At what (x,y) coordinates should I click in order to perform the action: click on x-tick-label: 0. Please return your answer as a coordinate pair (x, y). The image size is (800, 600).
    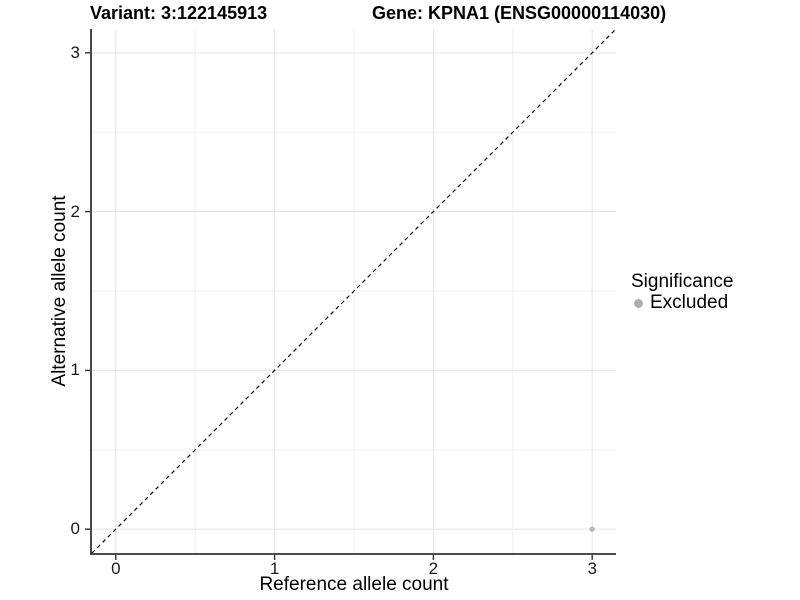
    Looking at the image, I should click on (116, 568).